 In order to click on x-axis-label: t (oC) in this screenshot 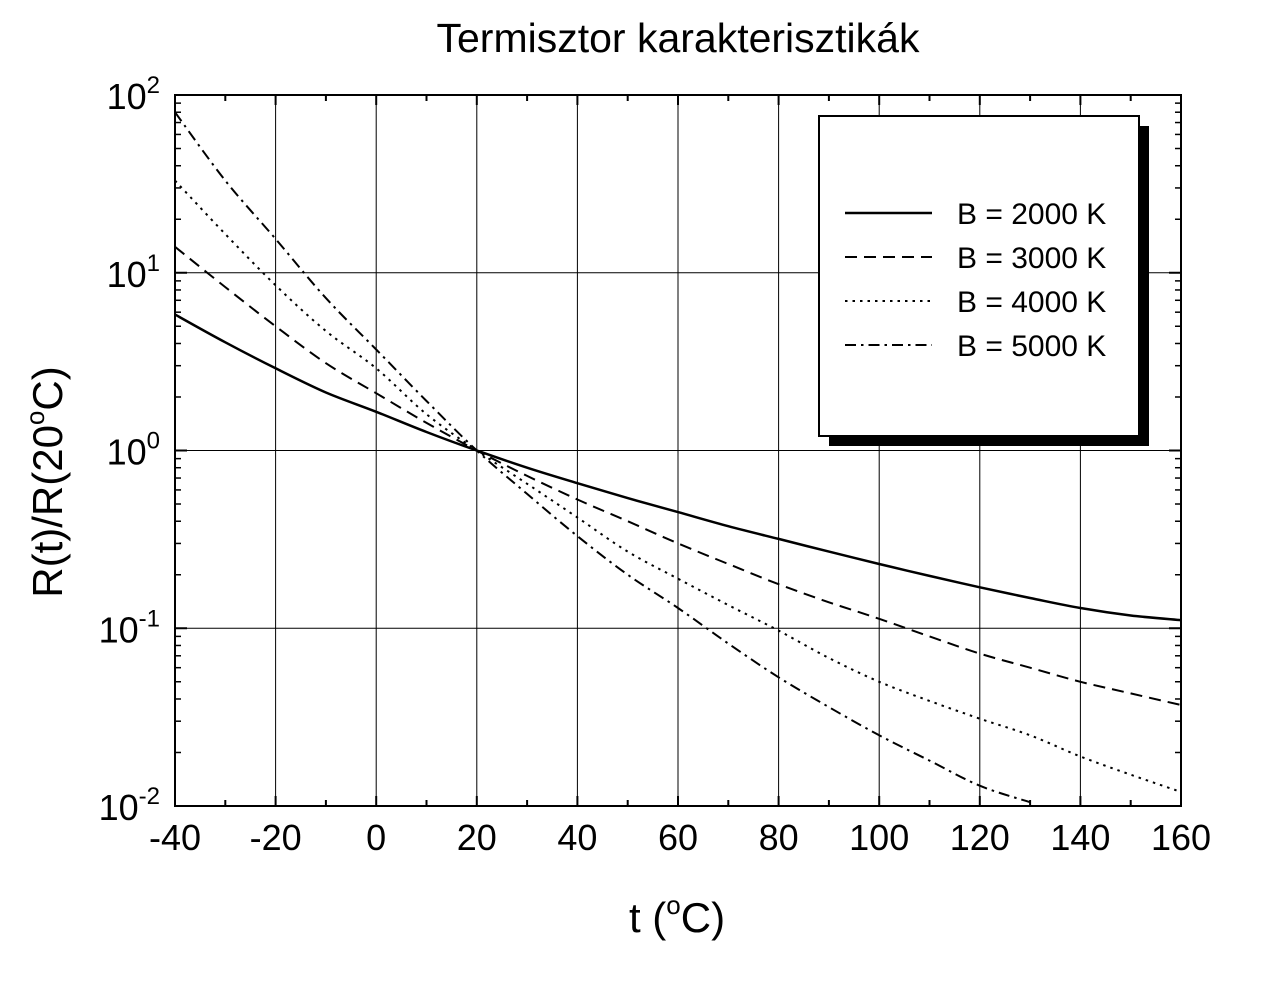, I will do `click(677, 915)`.